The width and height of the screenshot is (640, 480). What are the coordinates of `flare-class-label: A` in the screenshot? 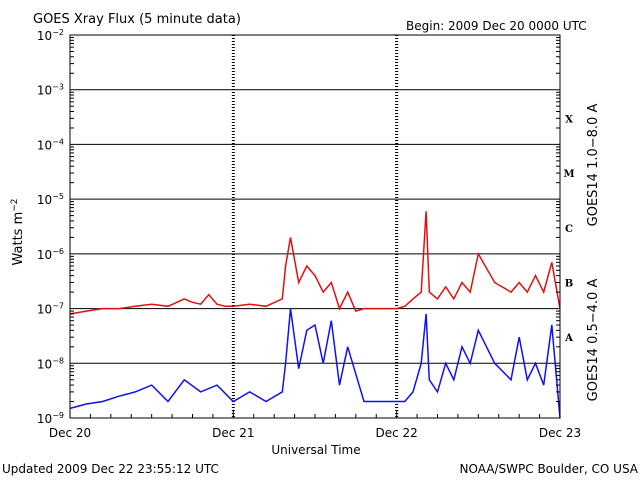 It's located at (568, 338).